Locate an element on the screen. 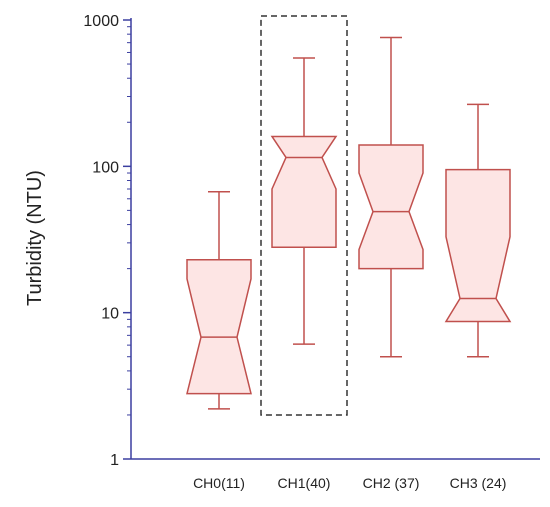  y-tick-label: 1 is located at coordinates (114, 460).